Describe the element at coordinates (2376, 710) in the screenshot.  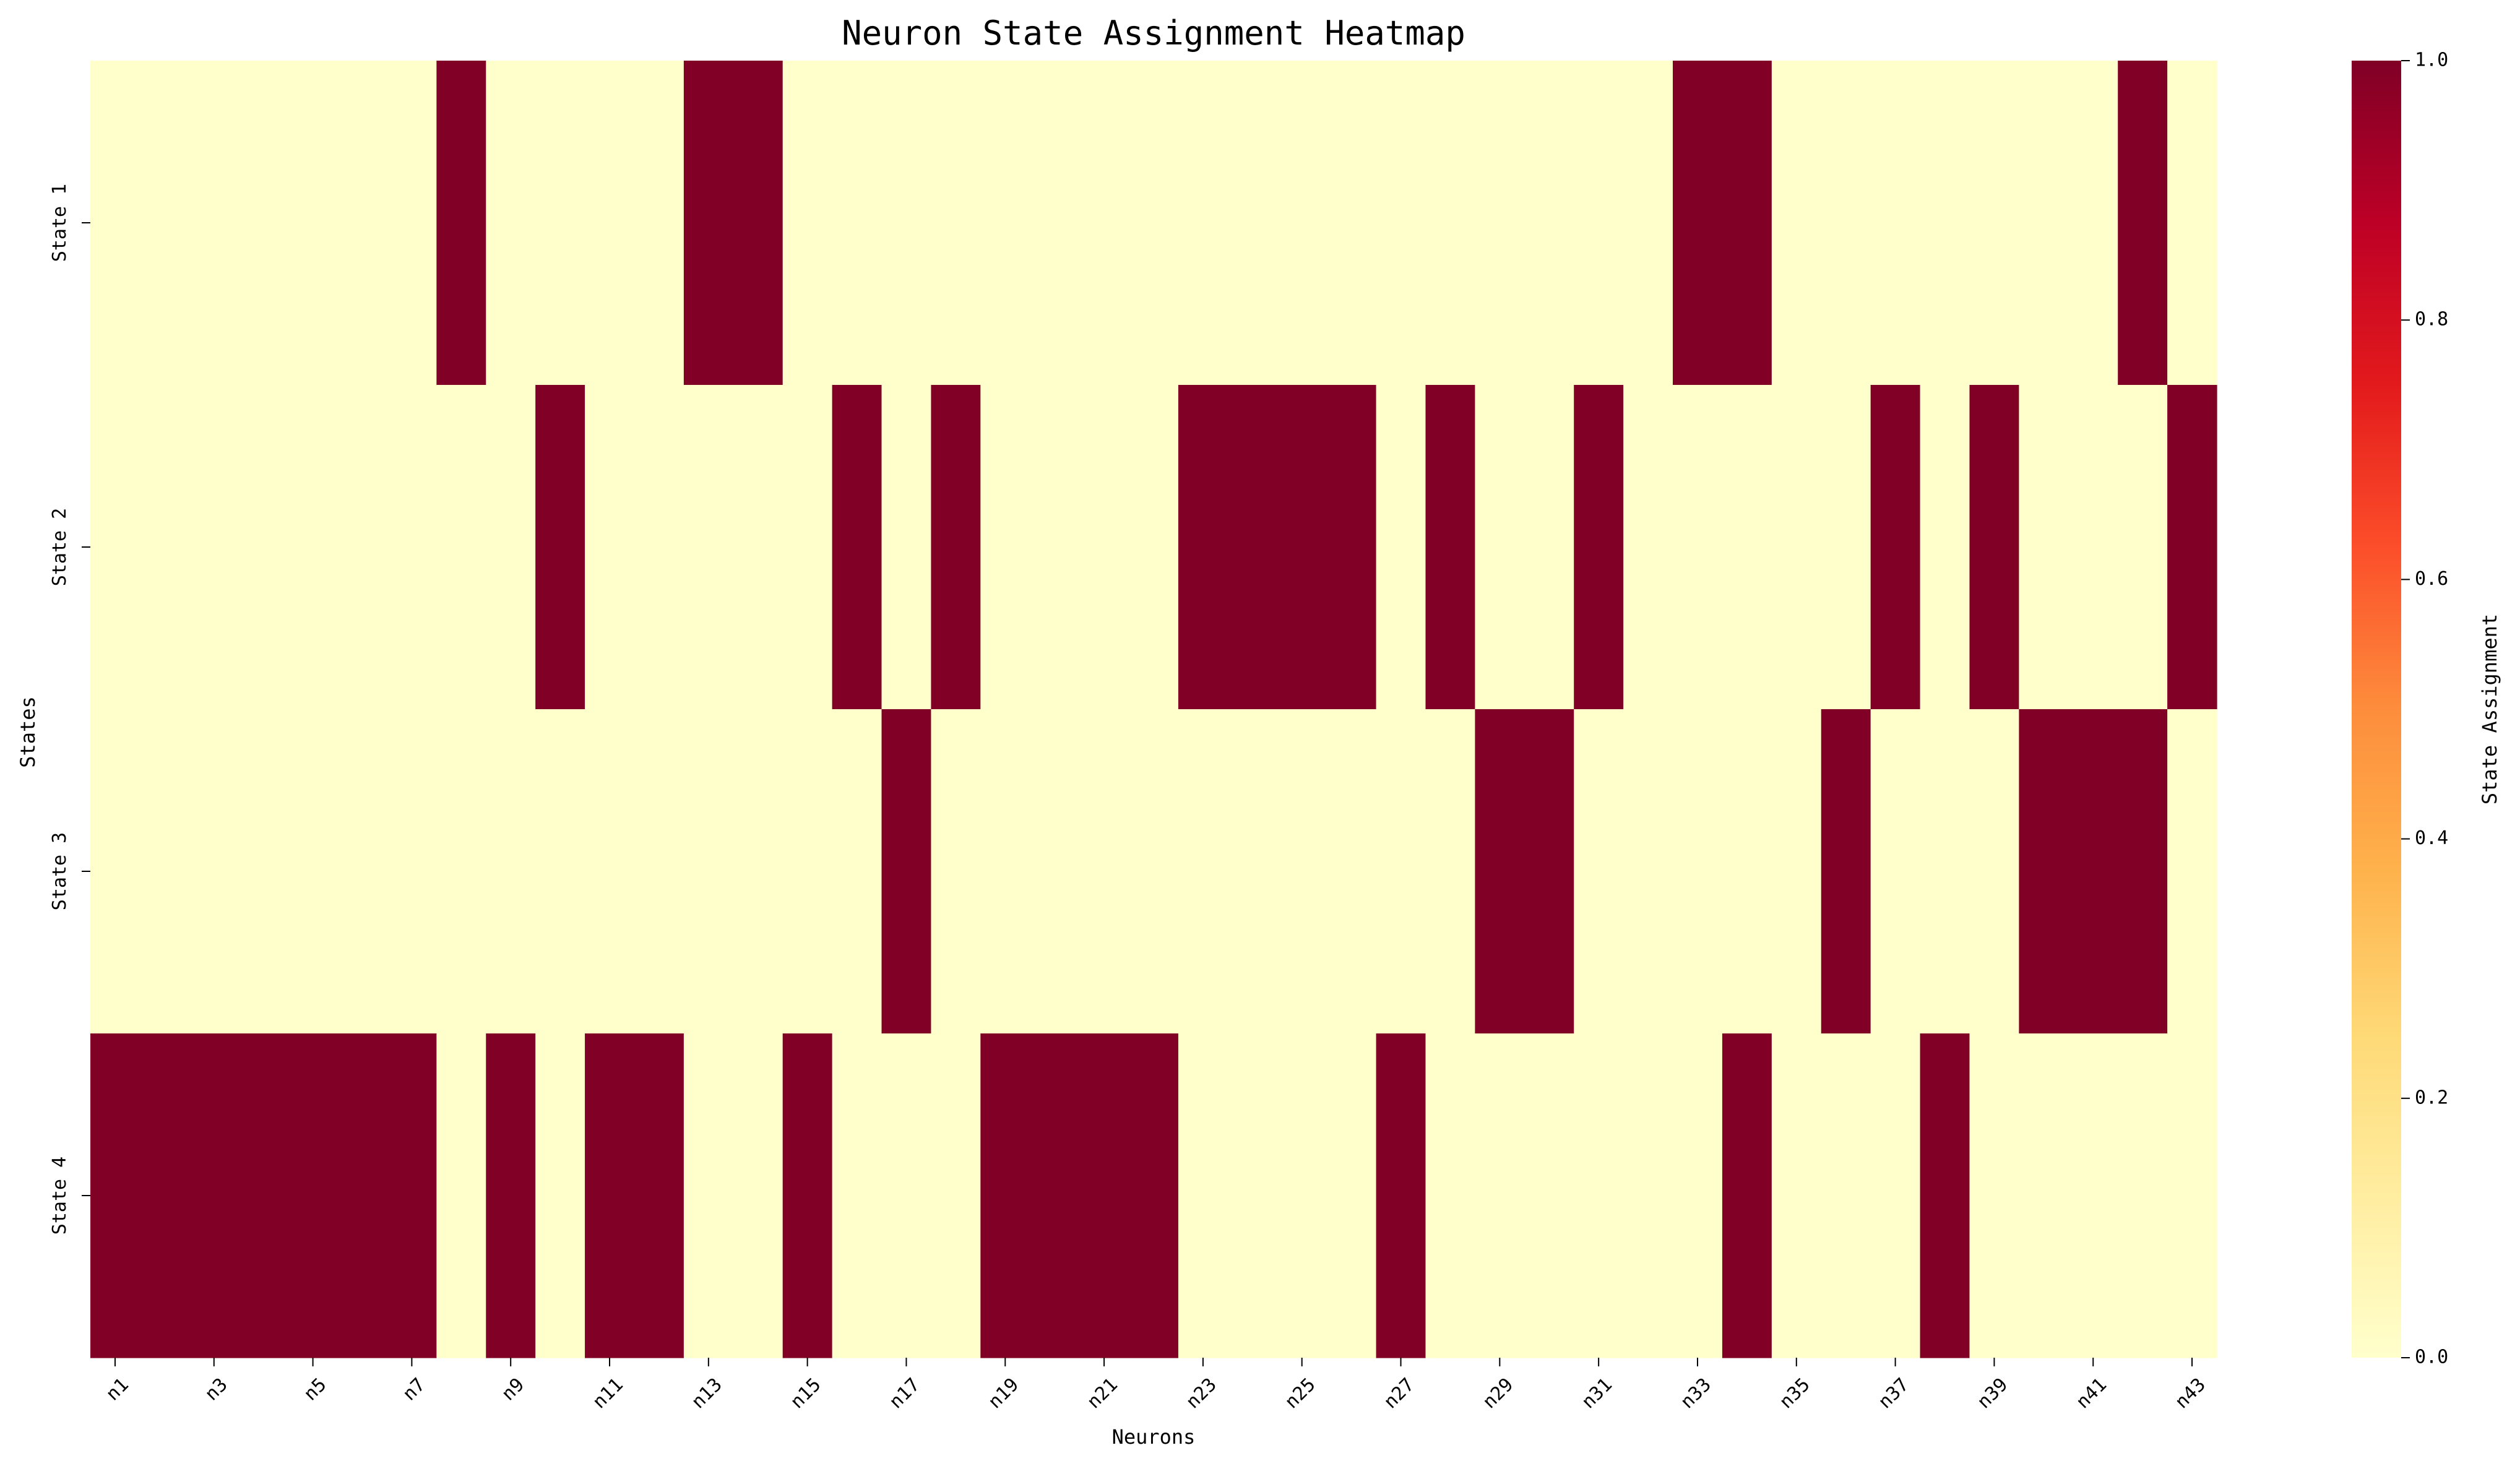
I see `colorbar` at that location.